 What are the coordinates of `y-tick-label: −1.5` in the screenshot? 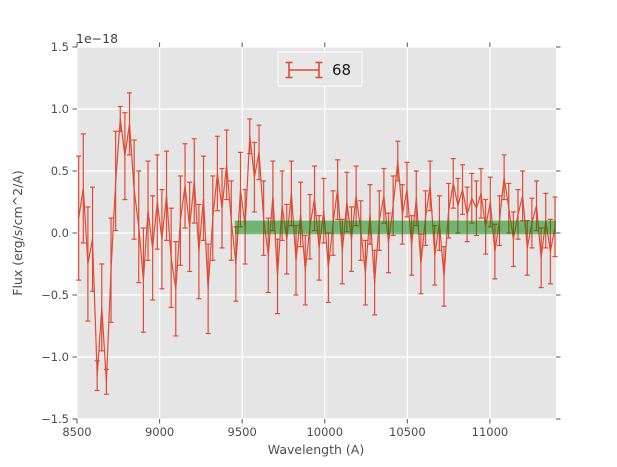 It's located at (55, 419).